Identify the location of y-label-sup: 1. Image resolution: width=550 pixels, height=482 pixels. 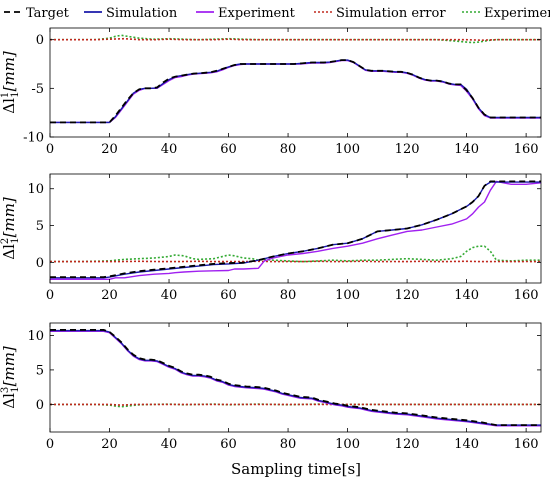
(5, 95).